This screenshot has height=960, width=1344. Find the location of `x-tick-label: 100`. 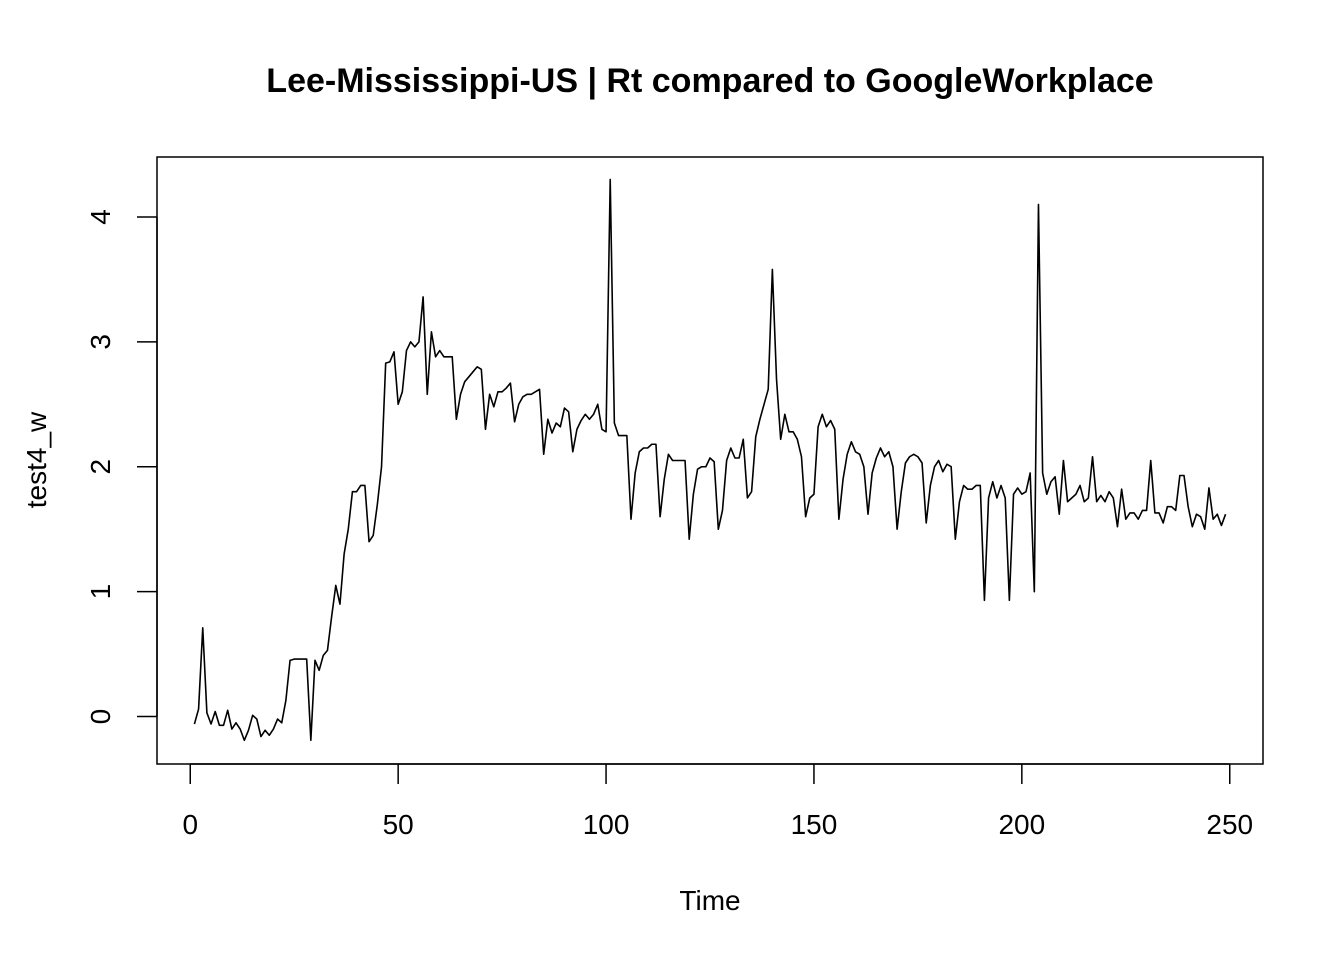

x-tick-label: 100 is located at coordinates (606, 824).